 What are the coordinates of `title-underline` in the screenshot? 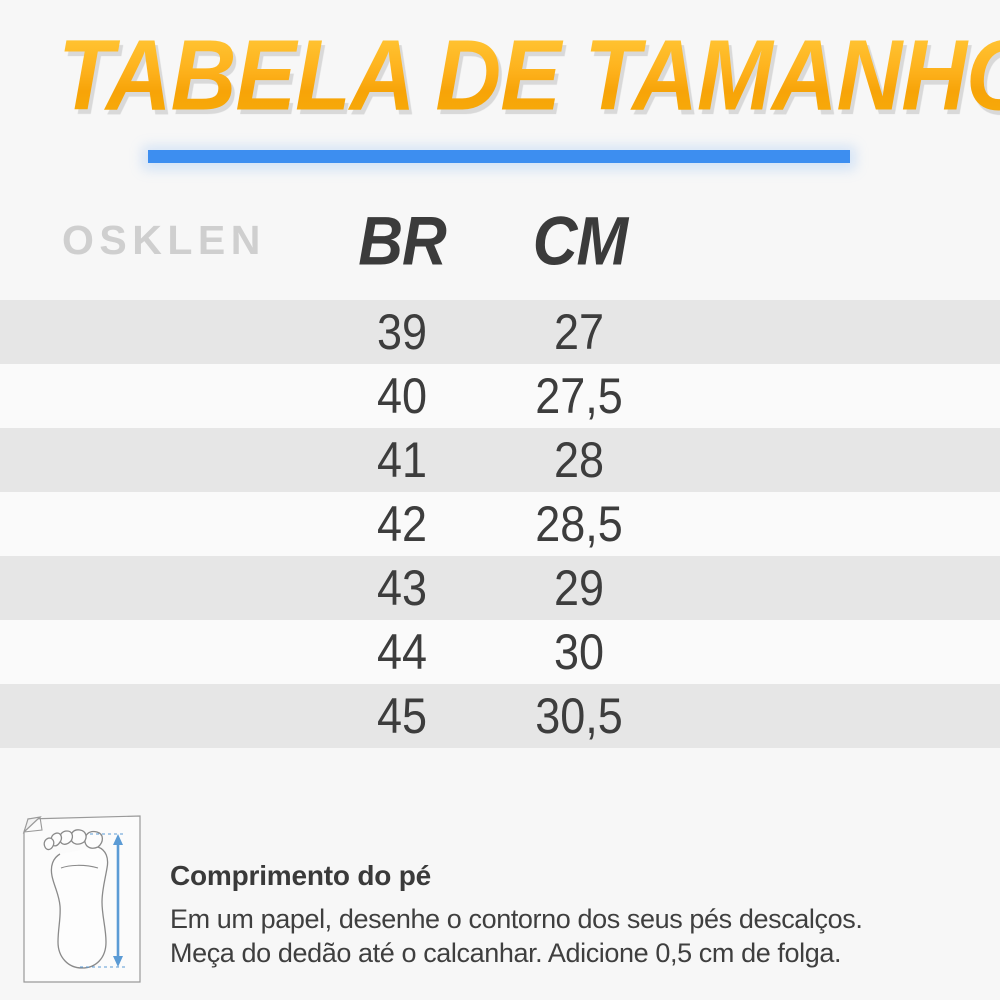 It's located at (499, 158).